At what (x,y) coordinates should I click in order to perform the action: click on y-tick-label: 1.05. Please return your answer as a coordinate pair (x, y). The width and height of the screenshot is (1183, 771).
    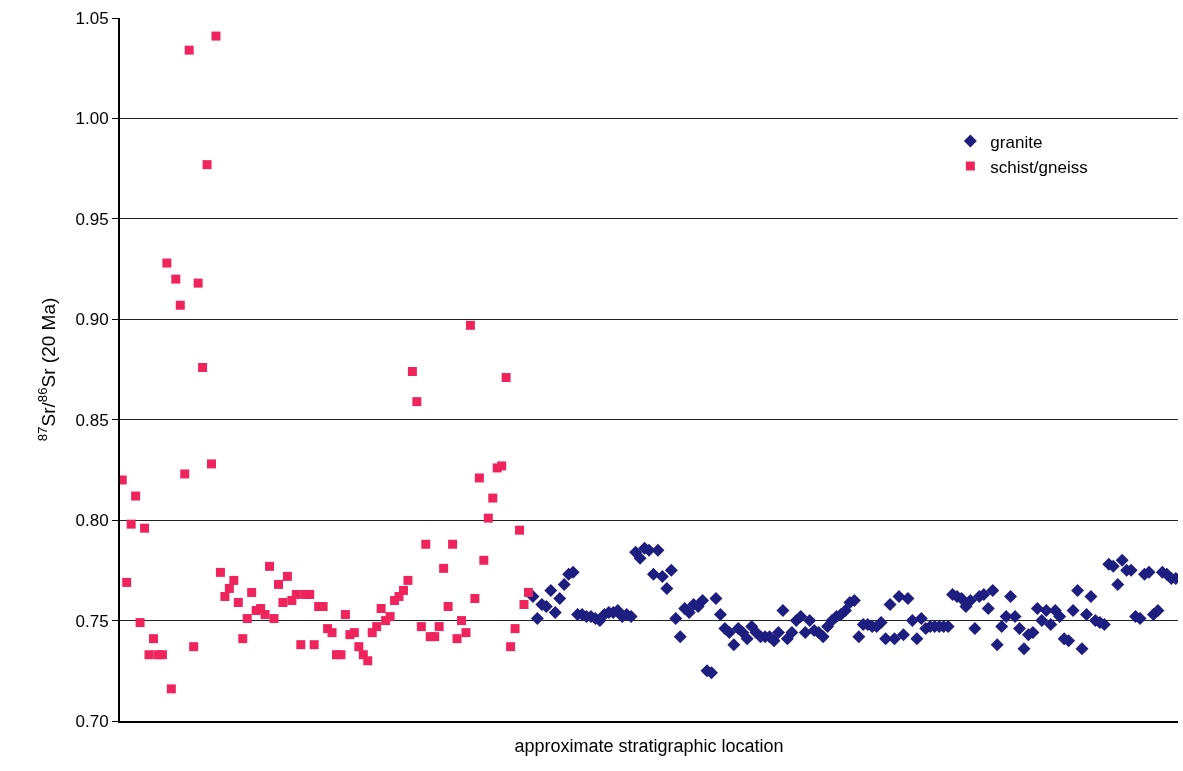
    Looking at the image, I should click on (92, 18).